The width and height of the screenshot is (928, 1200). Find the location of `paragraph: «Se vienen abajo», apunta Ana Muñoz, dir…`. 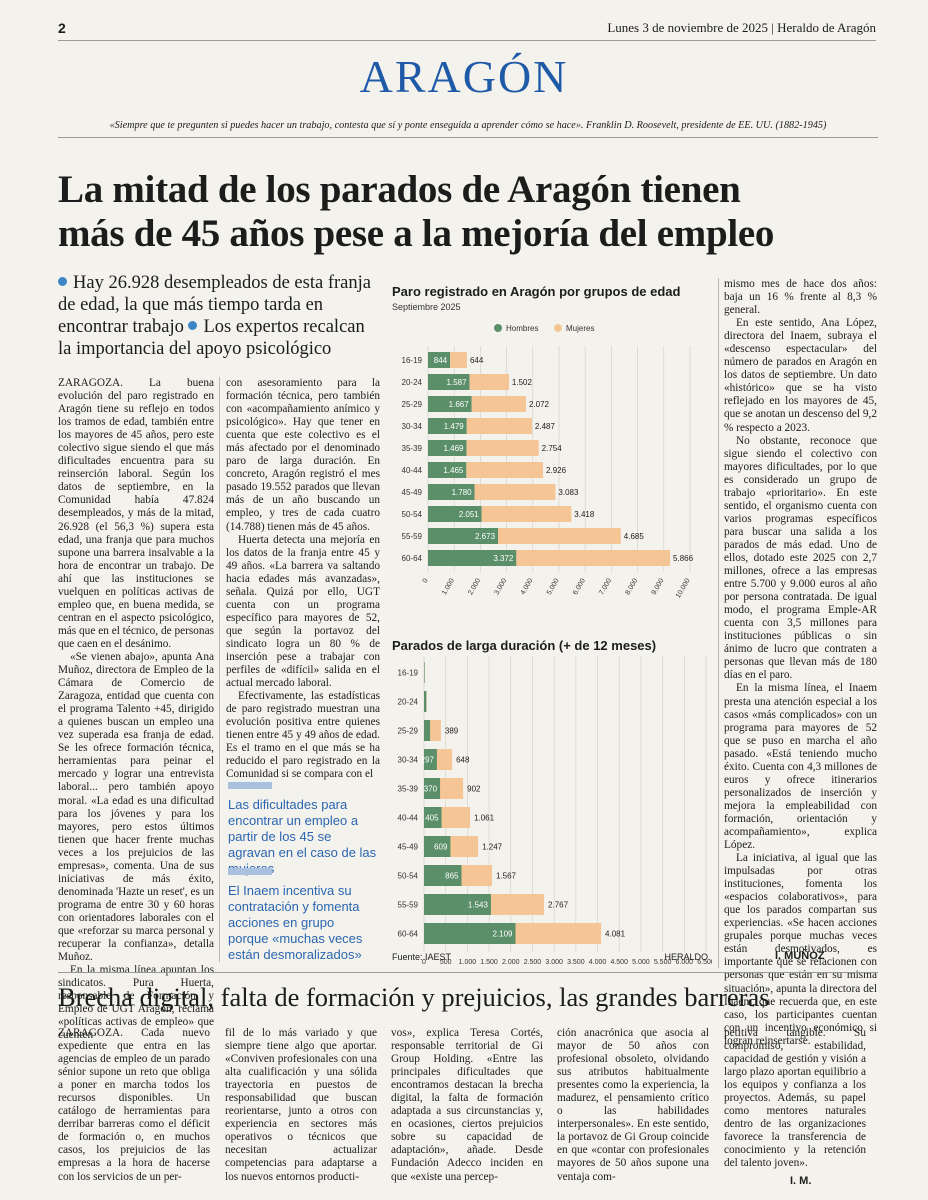

paragraph: «Se vienen abajo», apunta Ana Muñoz, dir… is located at coordinates (136, 807).